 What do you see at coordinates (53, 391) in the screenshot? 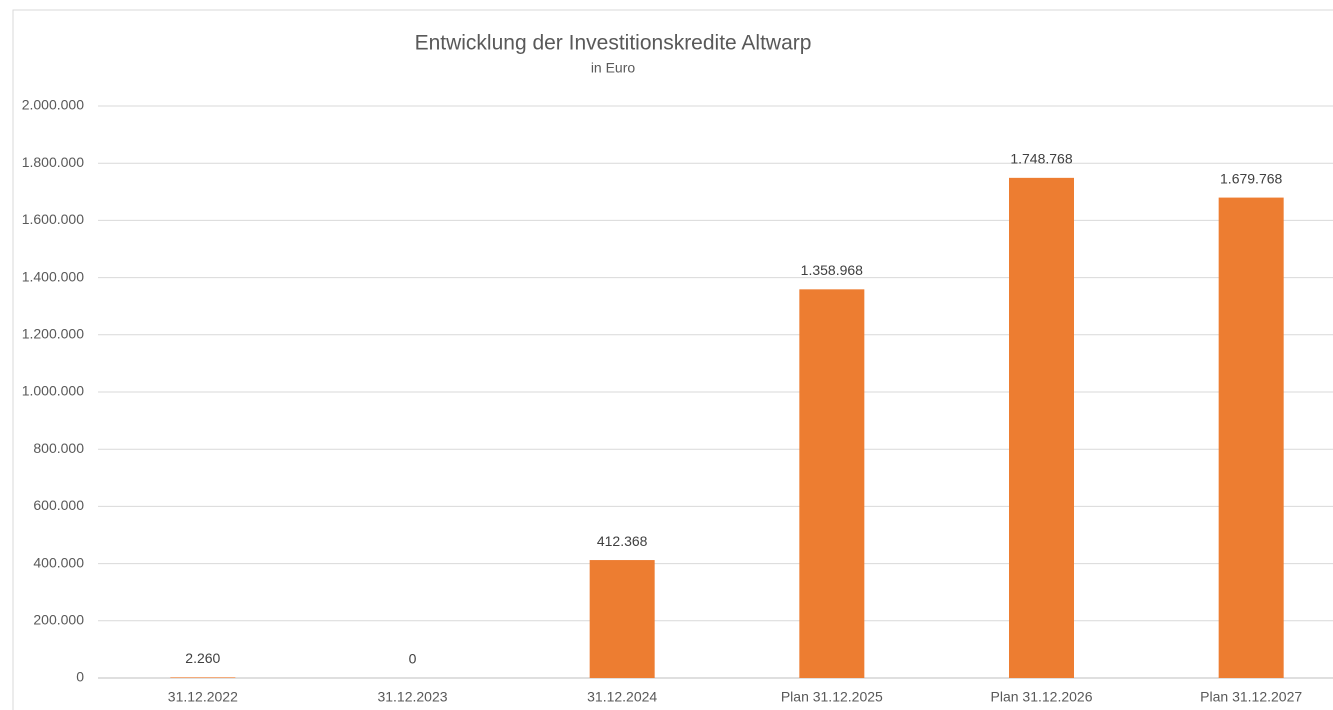
I see `y-tick-label: 1.000.000` at bounding box center [53, 391].